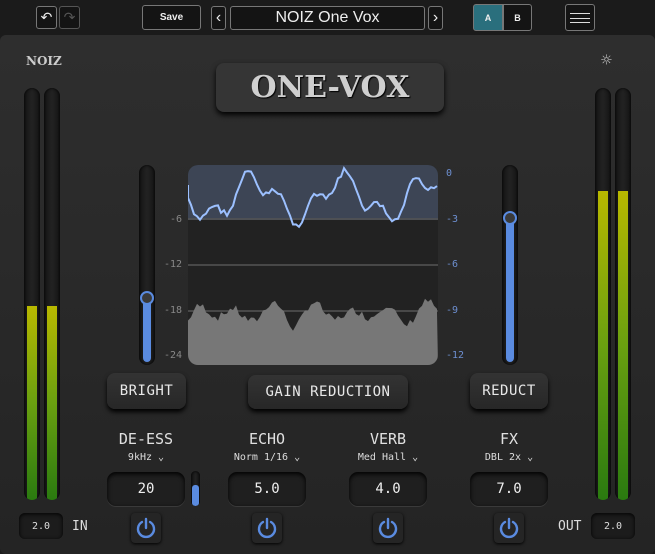  I want to click on hamburger-icon, so click(580, 17).